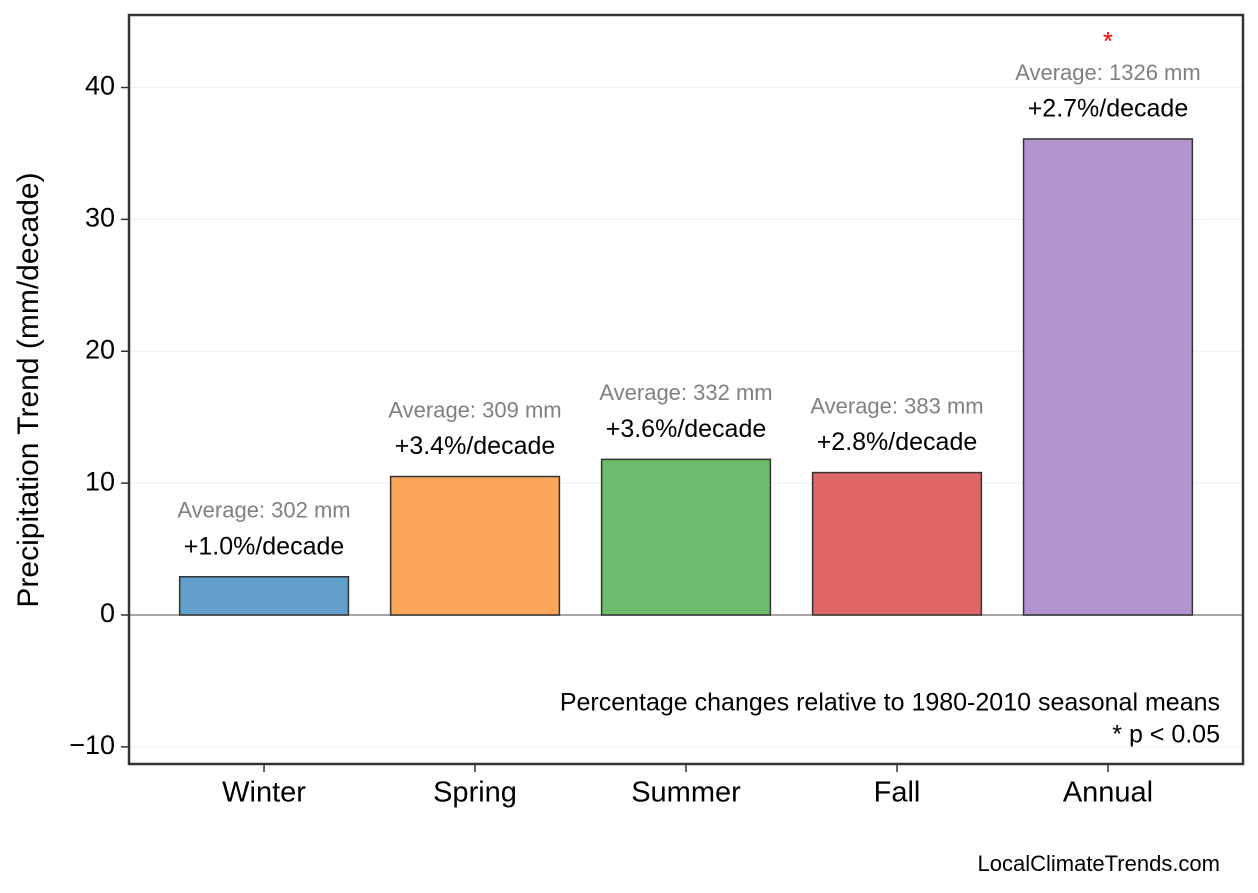 The image size is (1258, 893). Describe the element at coordinates (264, 546) in the screenshot. I see `percent-label: +1.0%/decade` at that location.